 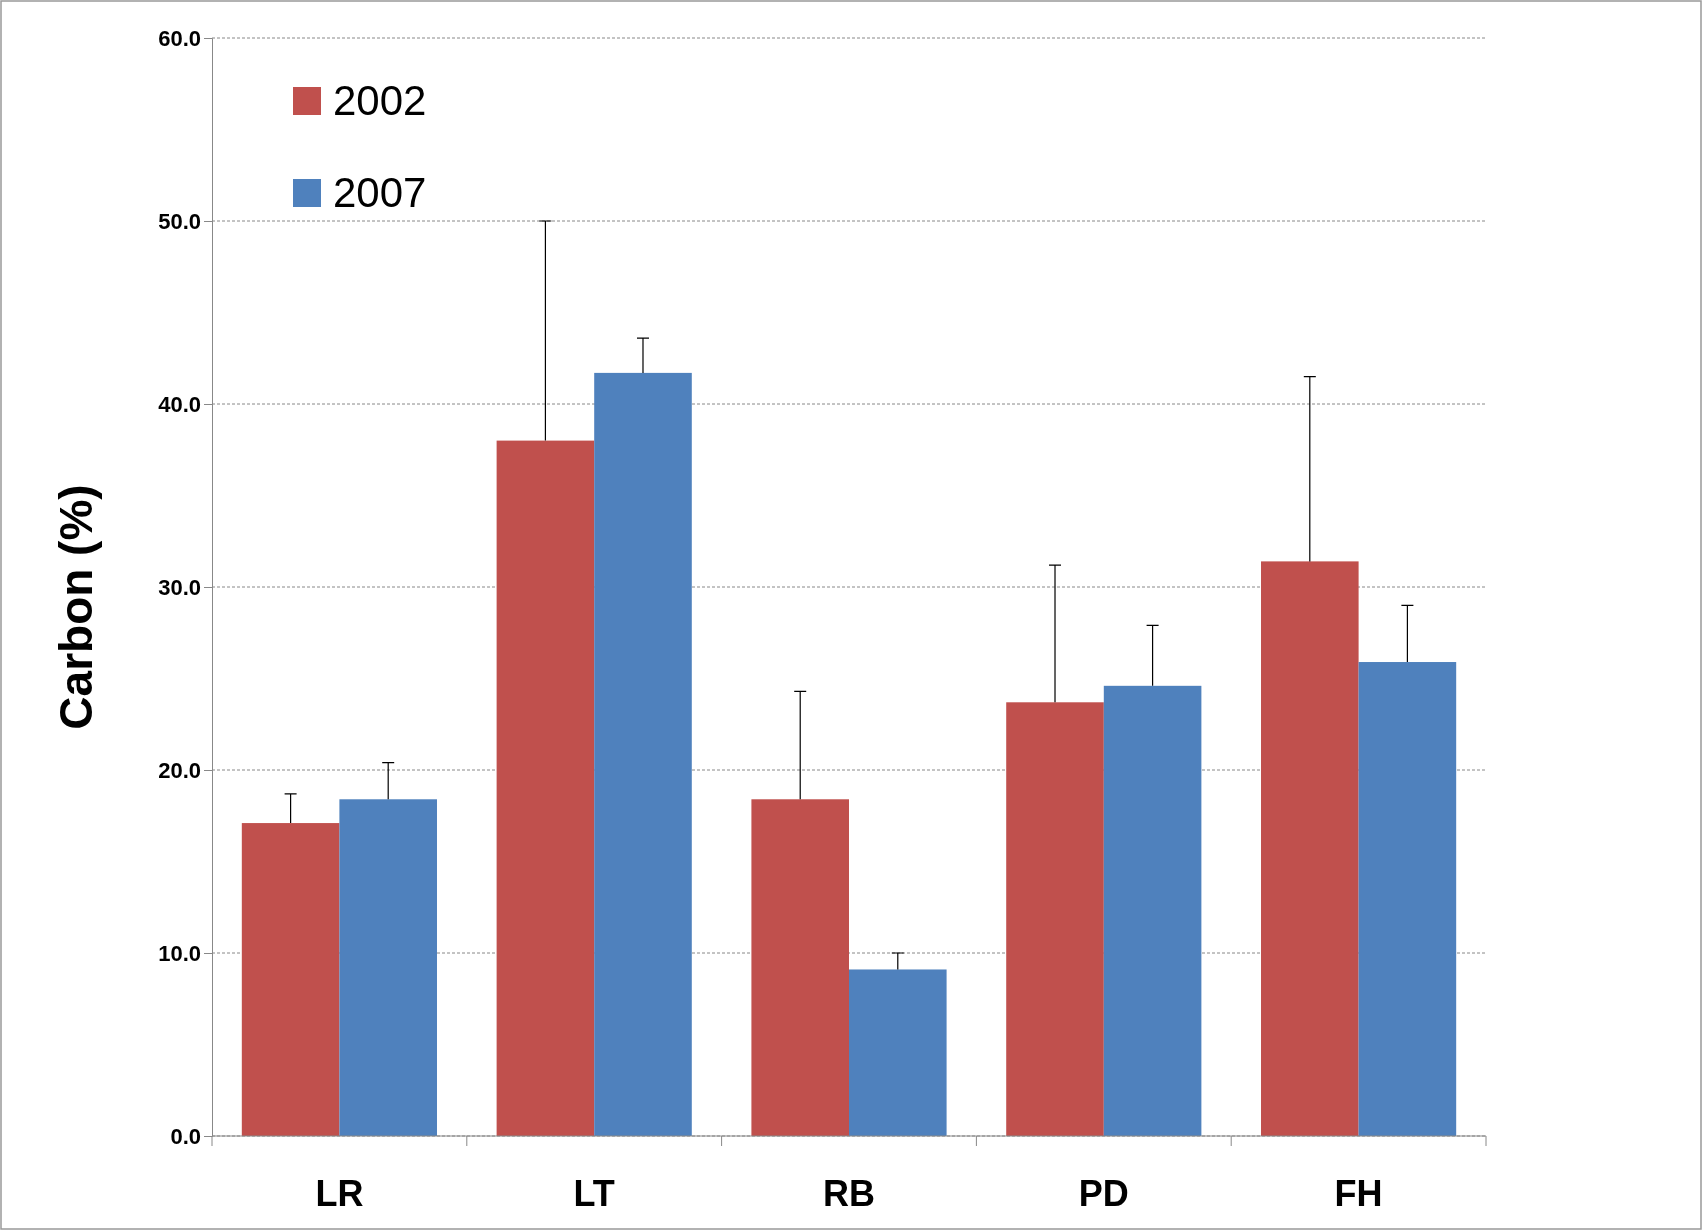 I want to click on y-tick-label: 60.0, so click(x=179, y=38).